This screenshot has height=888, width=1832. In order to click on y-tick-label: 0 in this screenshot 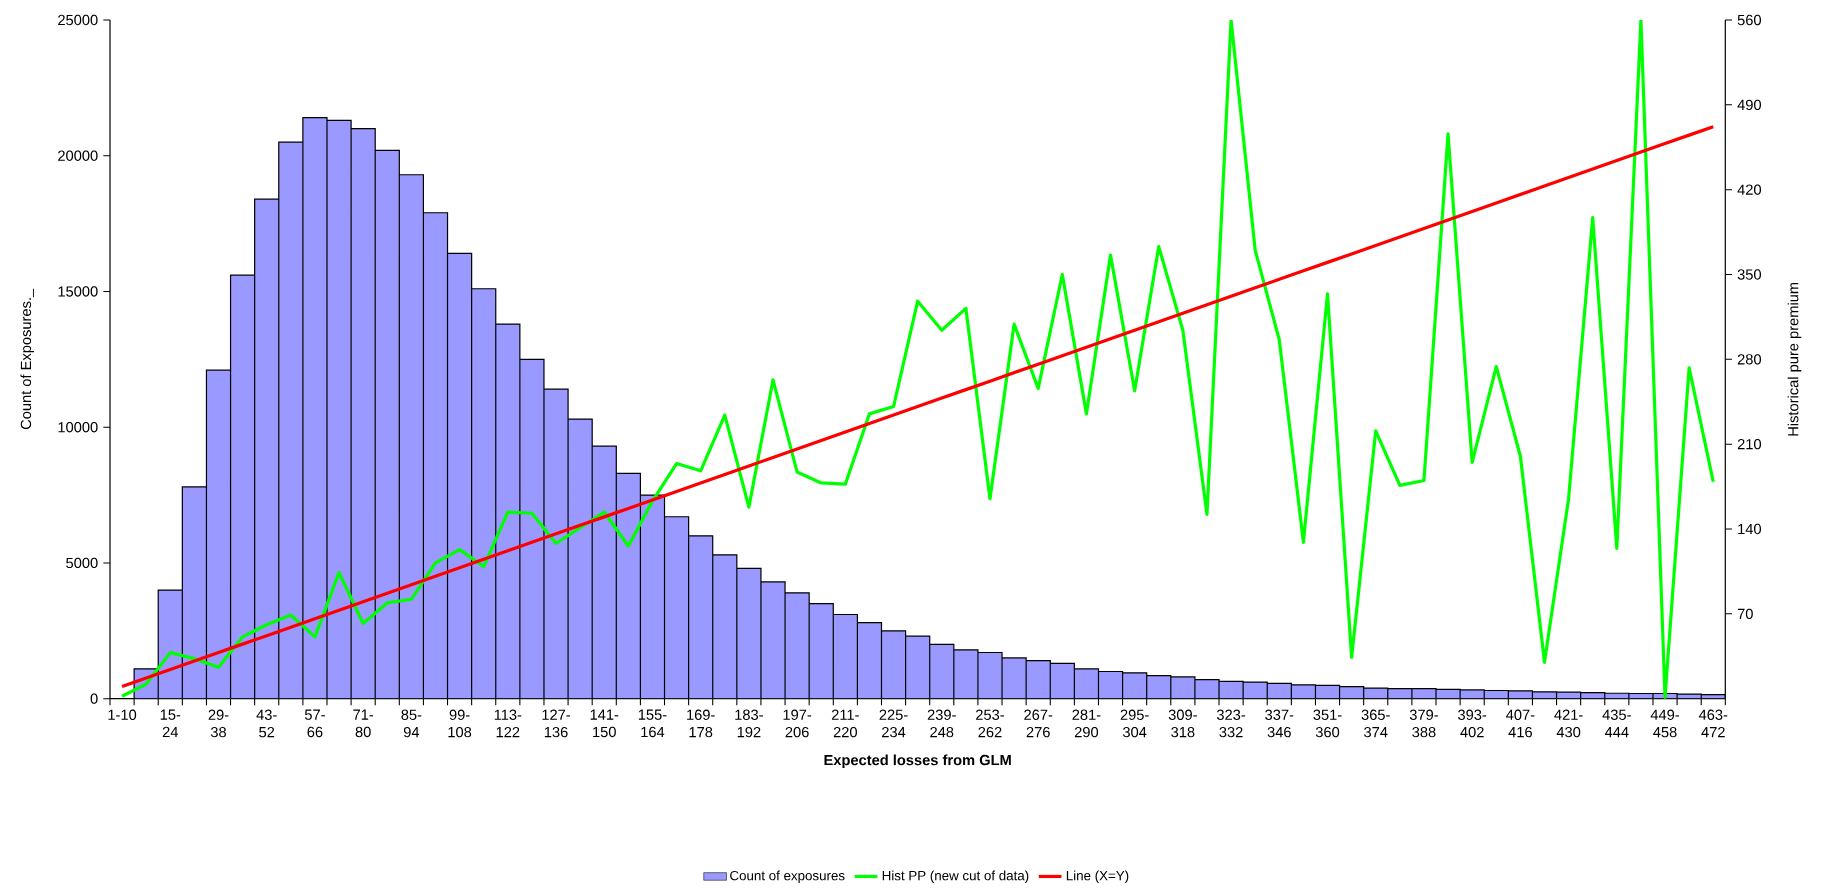, I will do `click(94, 698)`.